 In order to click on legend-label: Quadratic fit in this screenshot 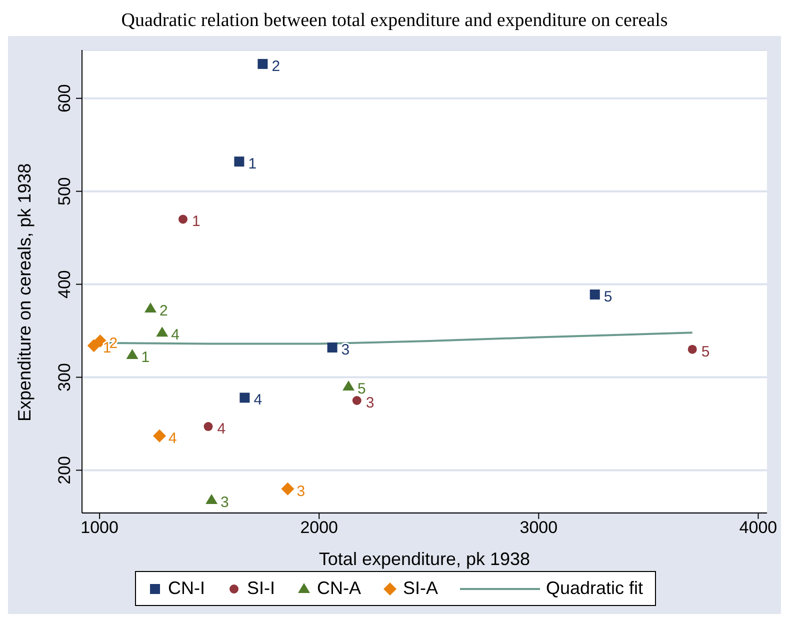, I will do `click(595, 588)`.